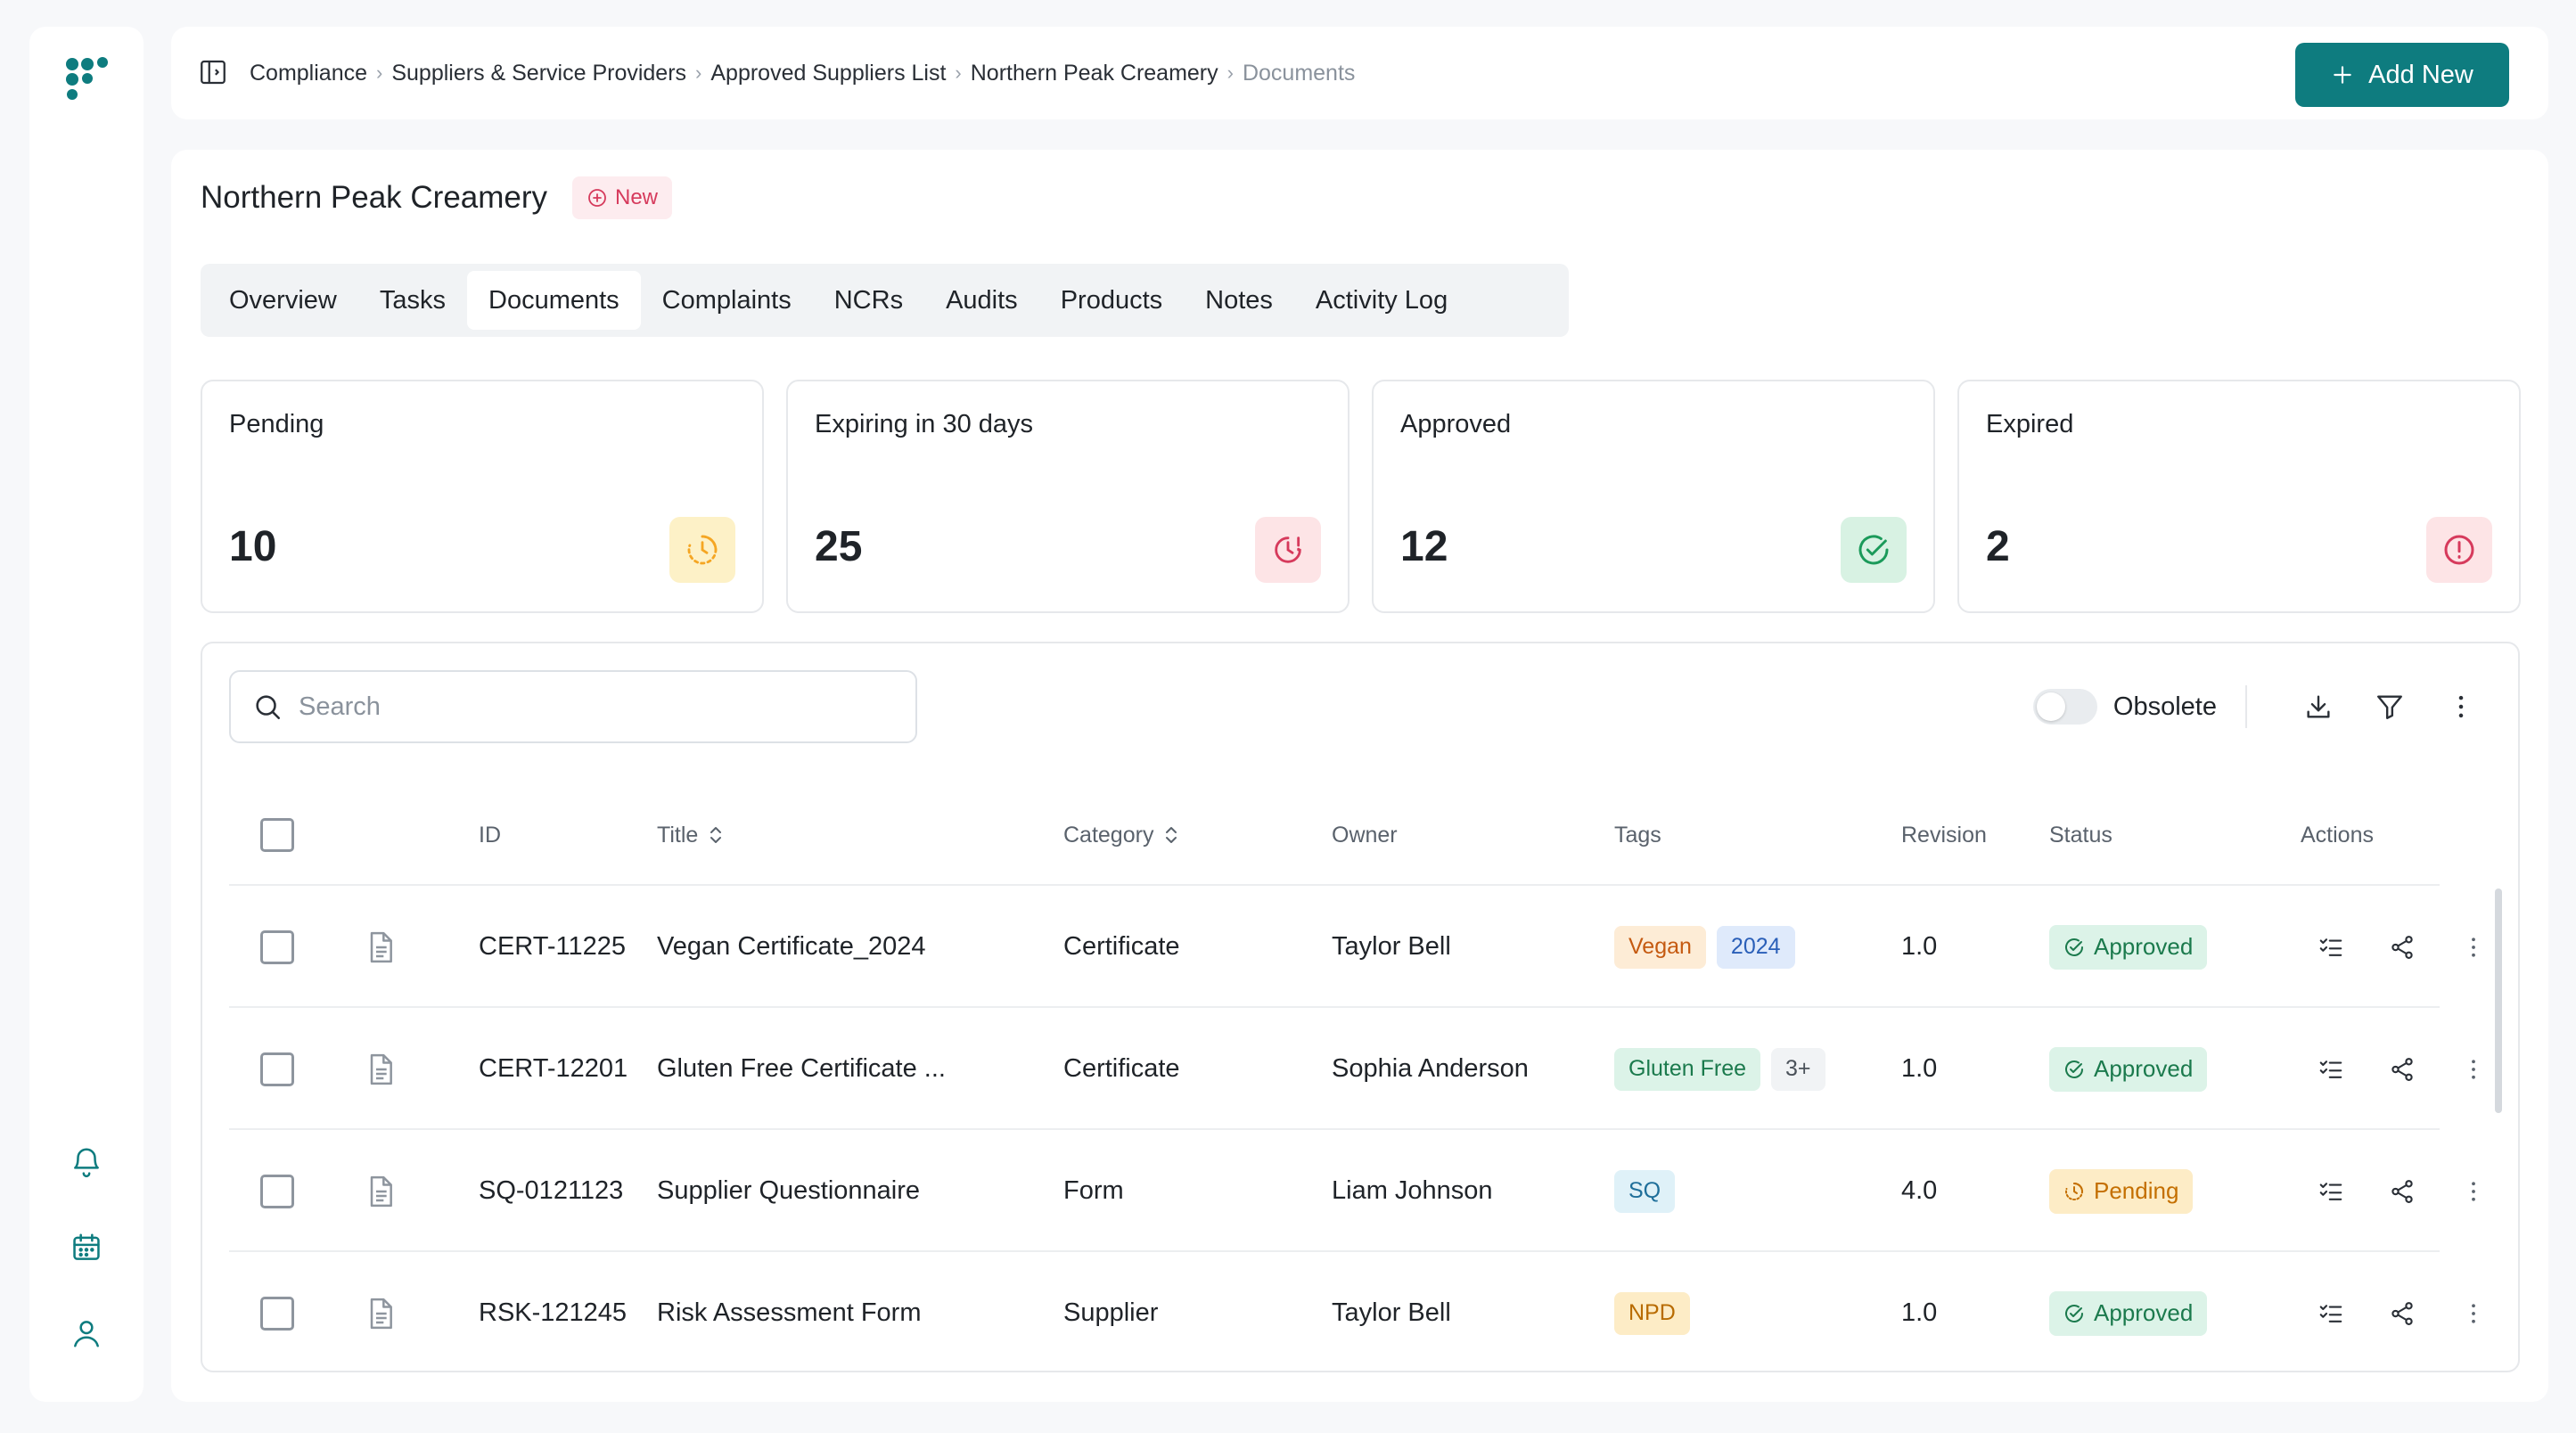 This screenshot has width=2576, height=1433. I want to click on tag: Gluten Free, so click(1687, 1069).